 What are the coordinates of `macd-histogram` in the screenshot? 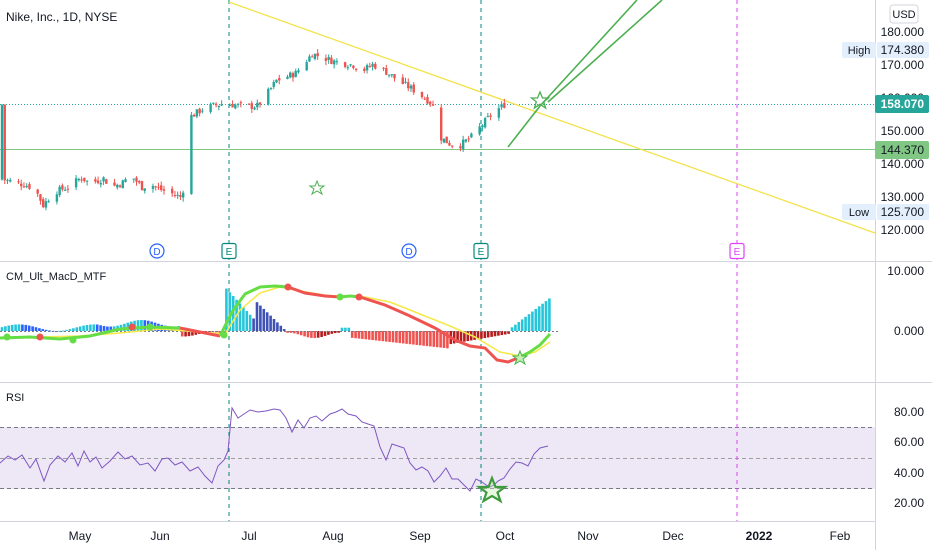 It's located at (275, 318).